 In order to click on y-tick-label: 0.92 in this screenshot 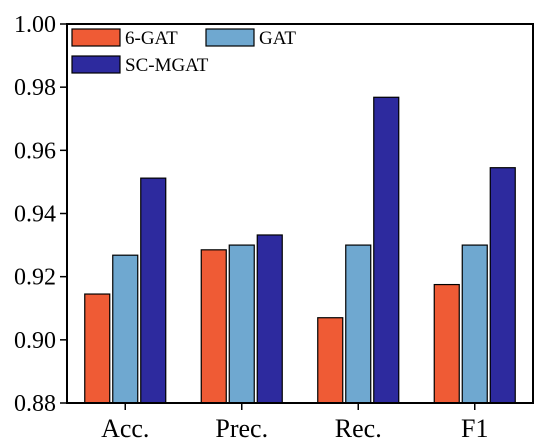, I will do `click(35, 278)`.